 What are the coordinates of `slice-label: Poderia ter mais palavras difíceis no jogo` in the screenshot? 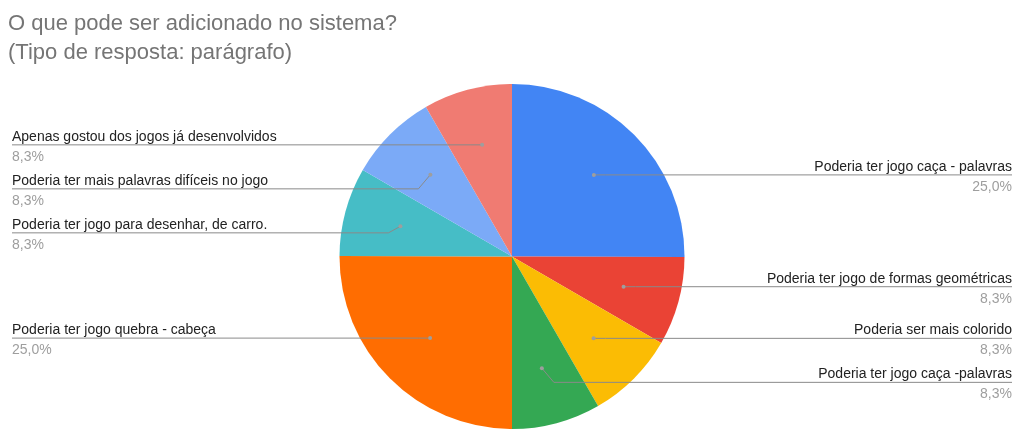 It's located at (140, 179).